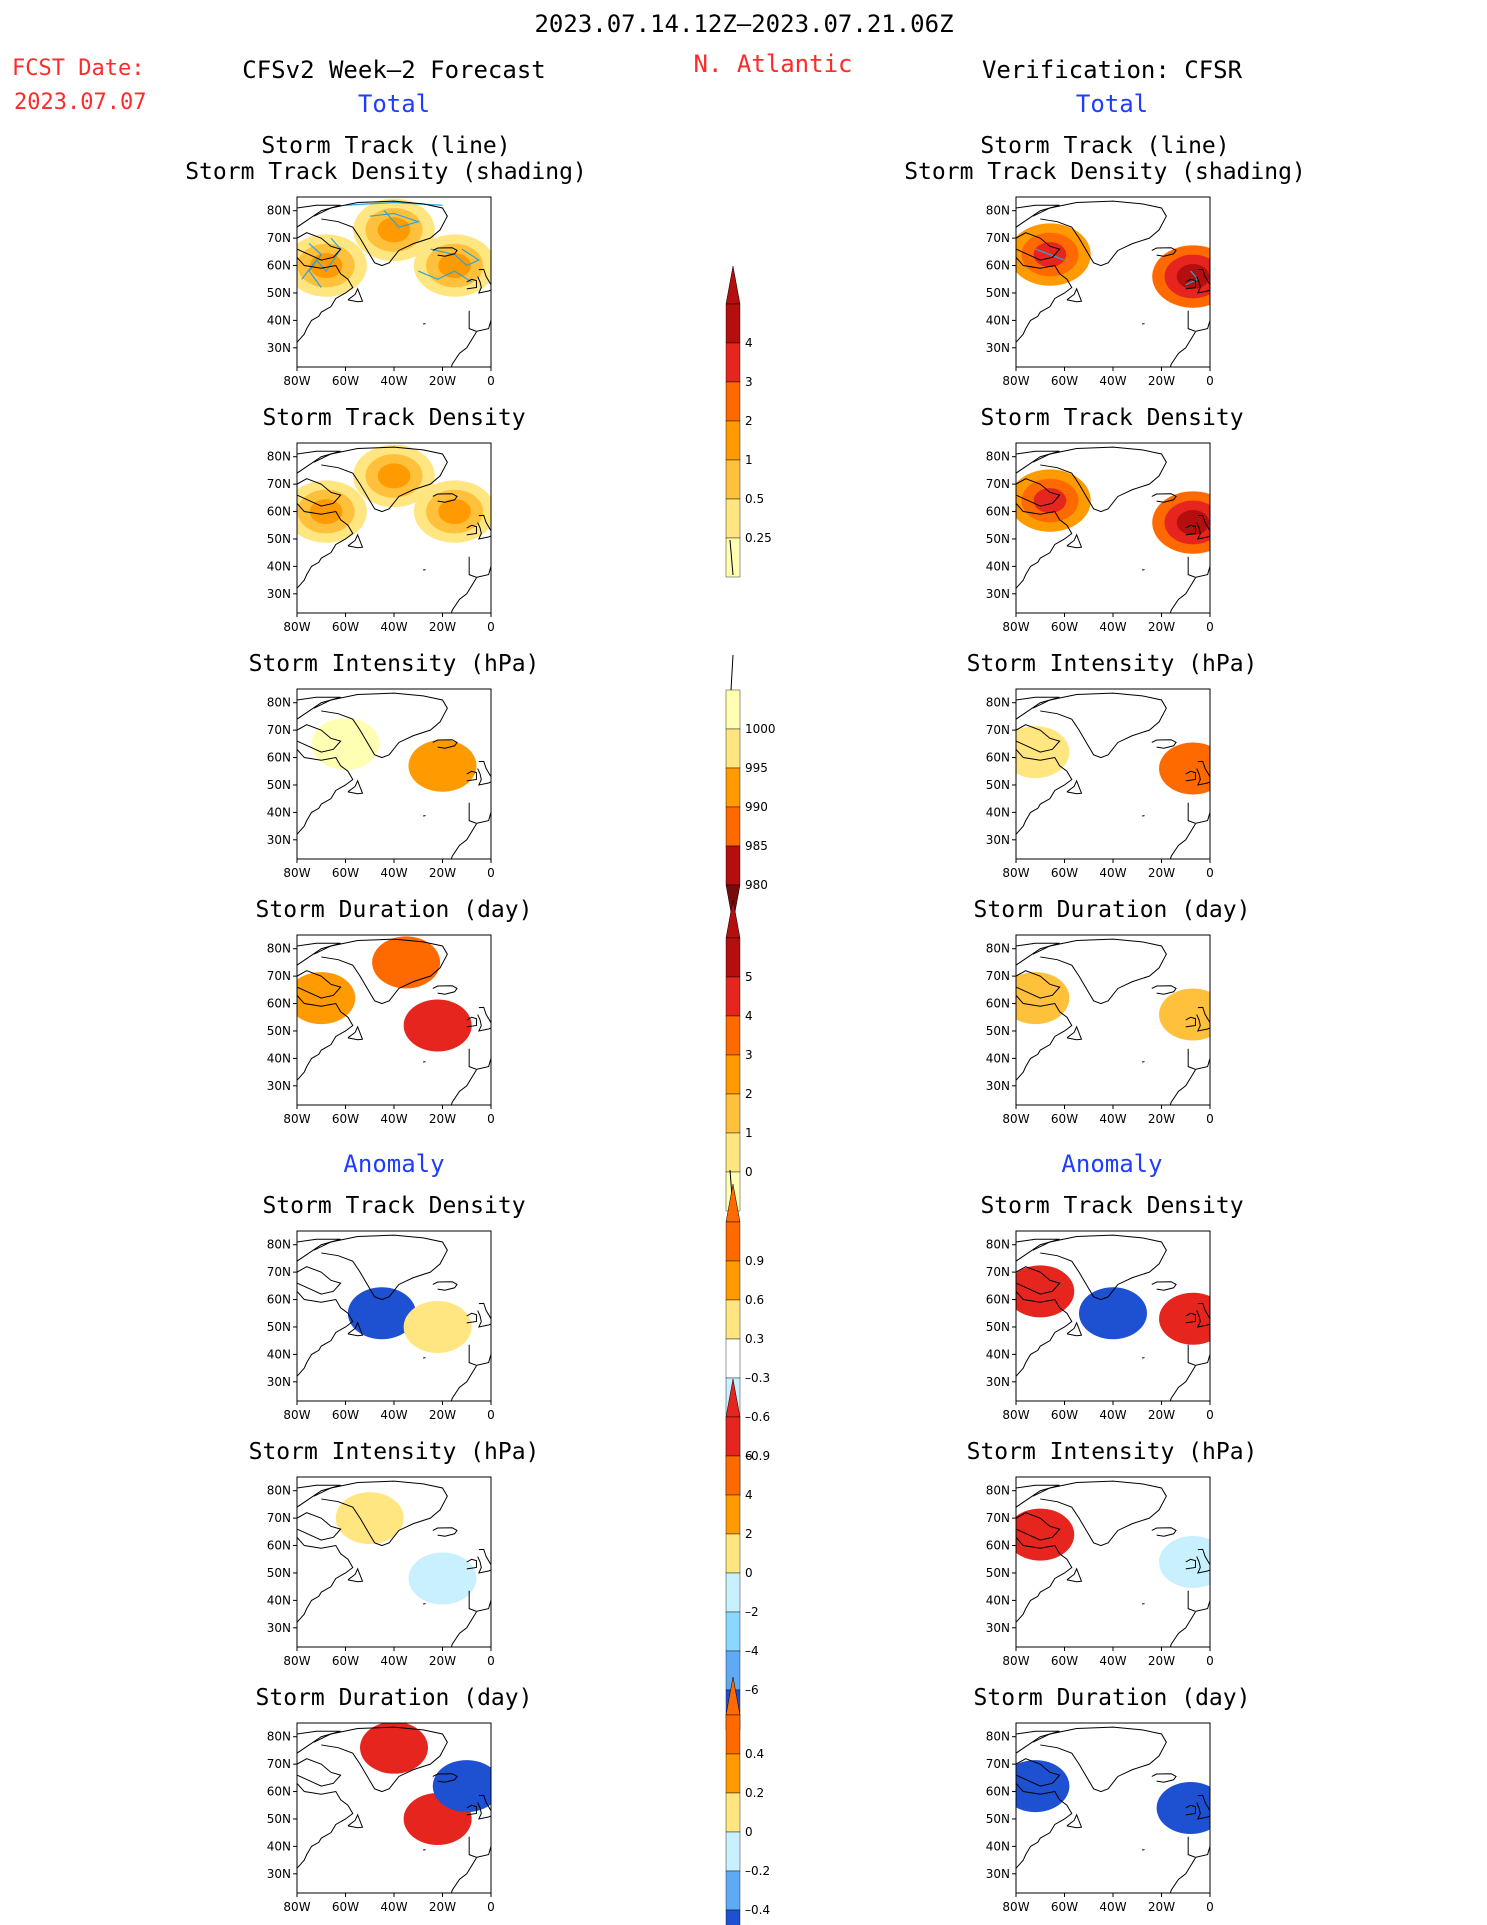 The image size is (1487, 1925). What do you see at coordinates (394, 418) in the screenshot?
I see `fc-density-title: Storm Track Density` at bounding box center [394, 418].